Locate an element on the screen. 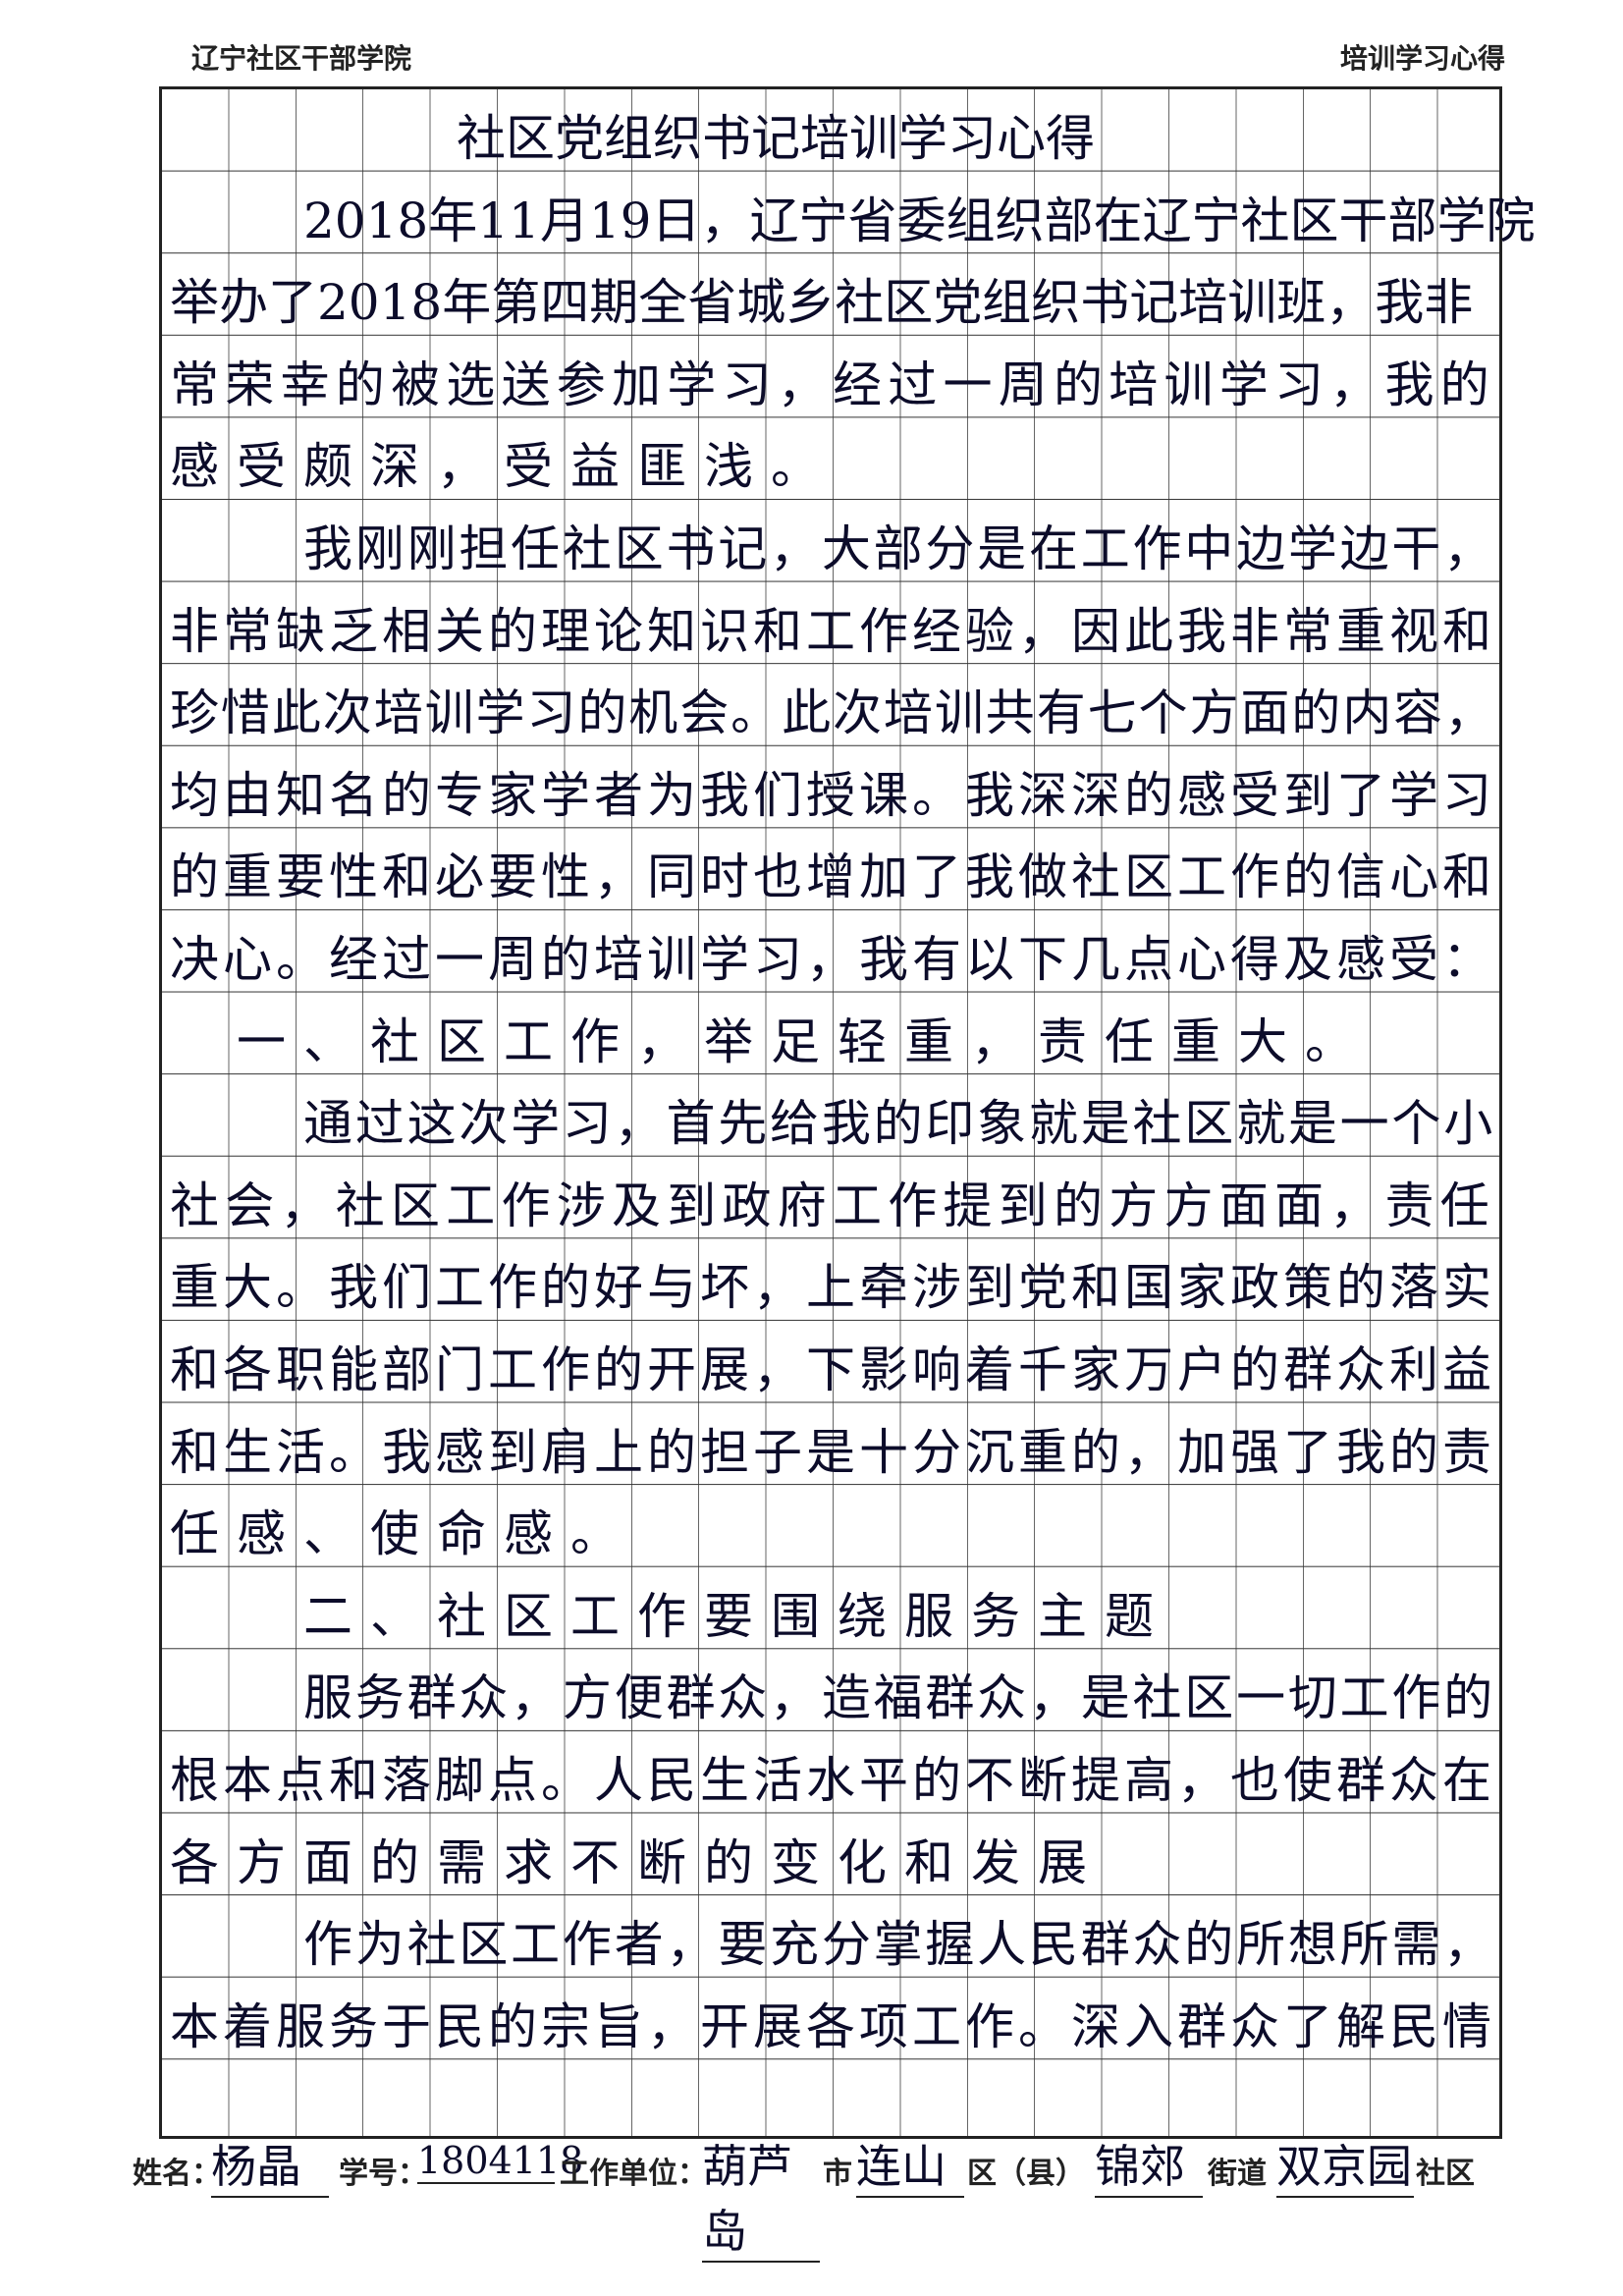  text-line: 各方面的需求不断的变化和发展 is located at coordinates (637, 1862).